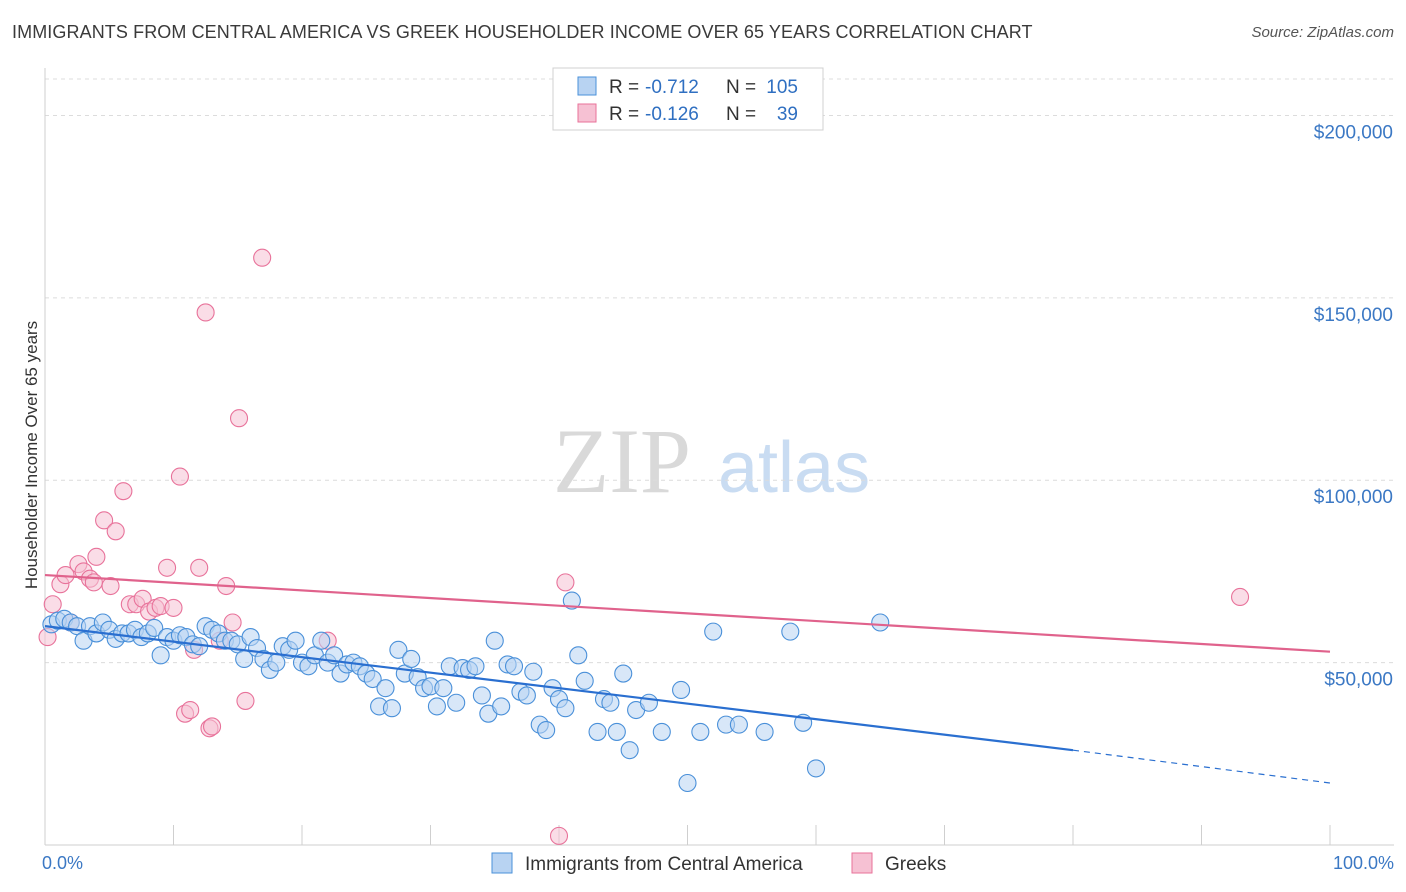  I want to click on trend-line-greeks, so click(687, 613).